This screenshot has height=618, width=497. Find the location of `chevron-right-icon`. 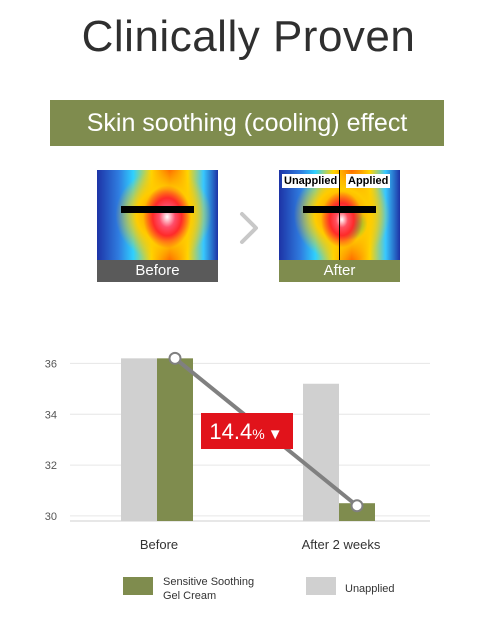

chevron-right-icon is located at coordinates (249, 228).